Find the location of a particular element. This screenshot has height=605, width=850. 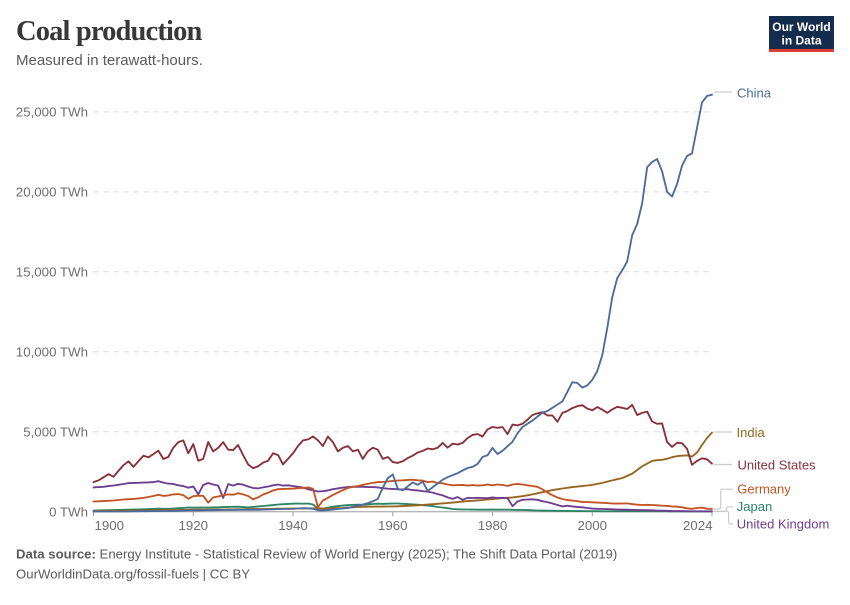

svg-text: Germany is located at coordinates (764, 488).